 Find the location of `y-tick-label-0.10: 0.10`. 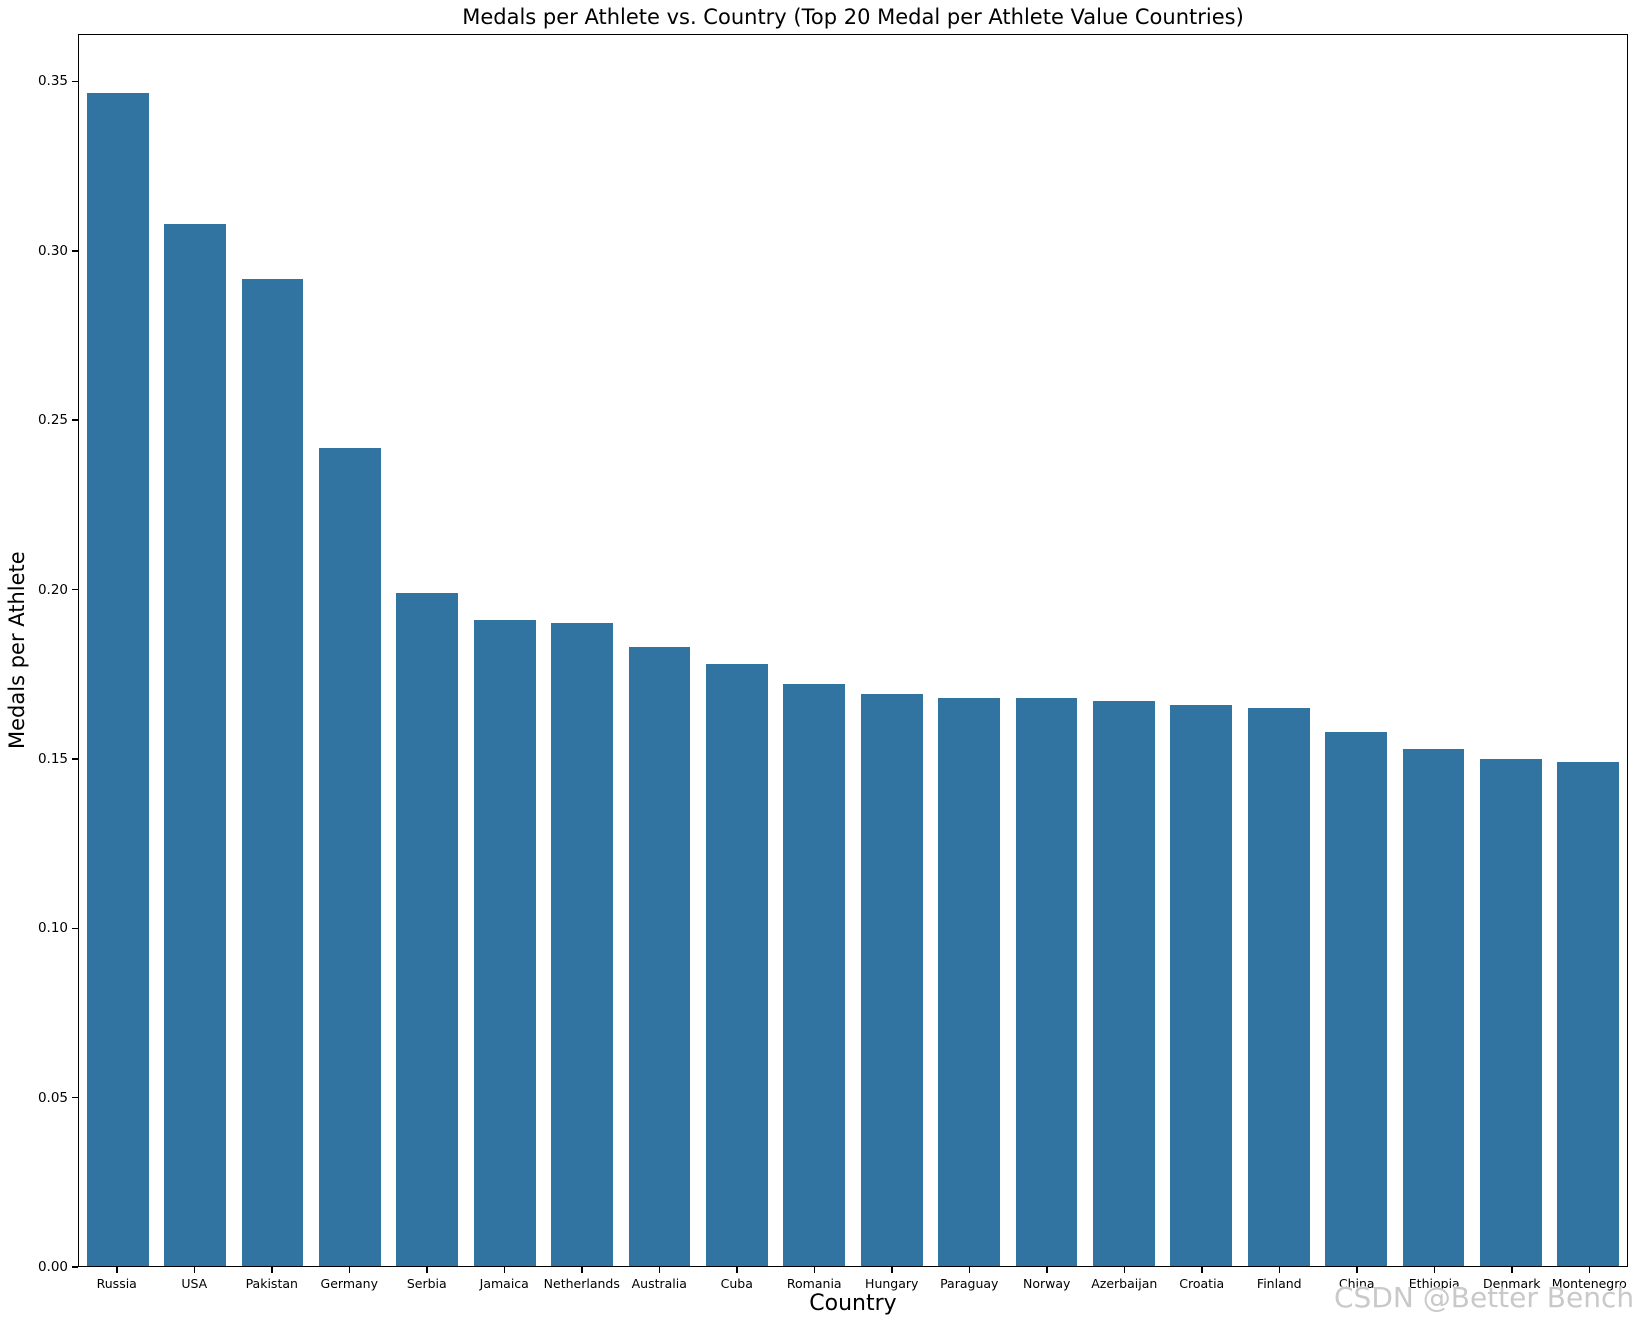

y-tick-label-0.10: 0.10 is located at coordinates (52, 928).